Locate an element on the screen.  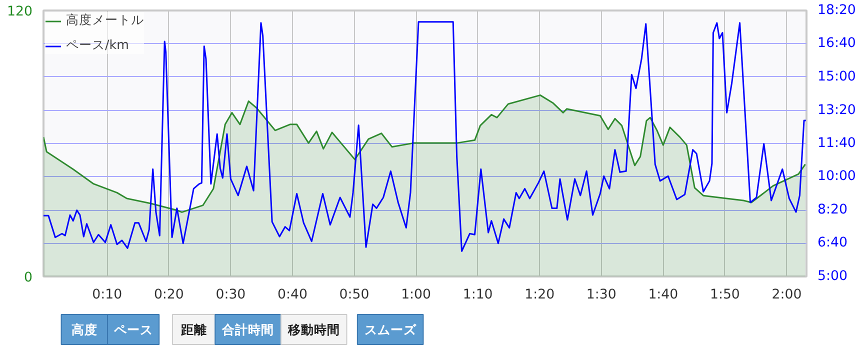
x-tick-label: 0:20 is located at coordinates (169, 295).